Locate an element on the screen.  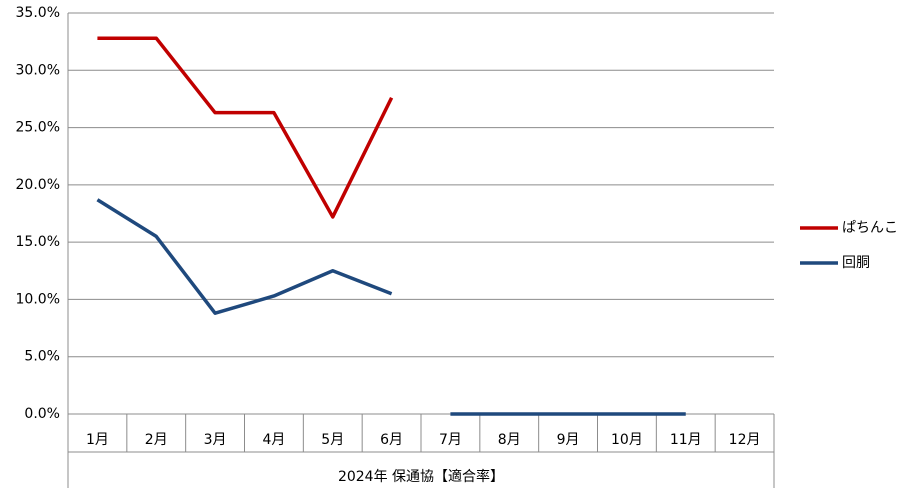
y-tick-label: 30.0% is located at coordinates (38, 70).